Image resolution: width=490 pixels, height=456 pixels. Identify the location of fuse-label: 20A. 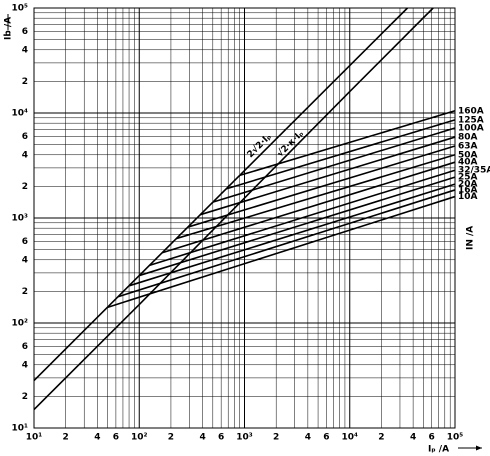
(468, 185).